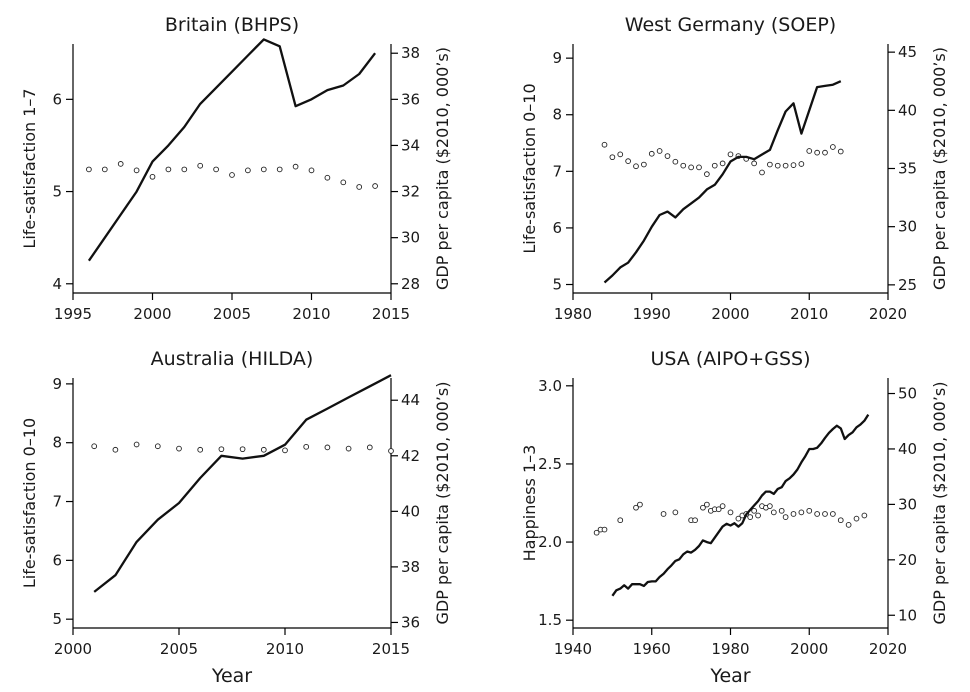  What do you see at coordinates (57, 99) in the screenshot?
I see `y-tick-label-left: 6` at bounding box center [57, 99].